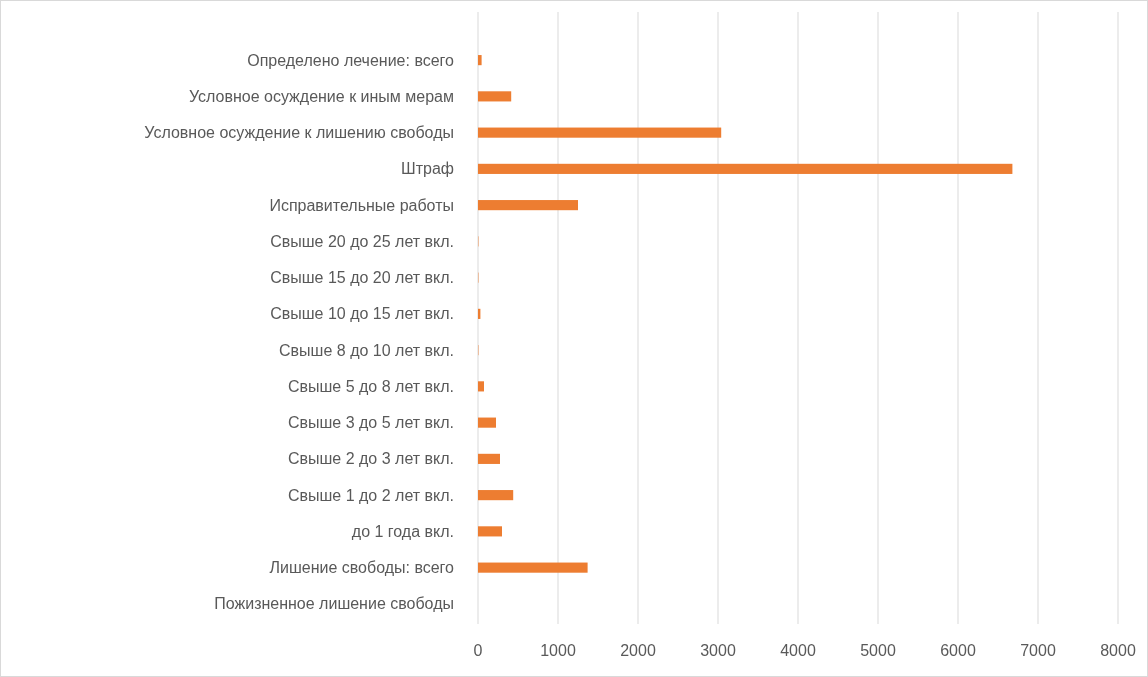 This screenshot has width=1148, height=677. What do you see at coordinates (718, 650) in the screenshot?
I see `x-tick-label: 3000` at bounding box center [718, 650].